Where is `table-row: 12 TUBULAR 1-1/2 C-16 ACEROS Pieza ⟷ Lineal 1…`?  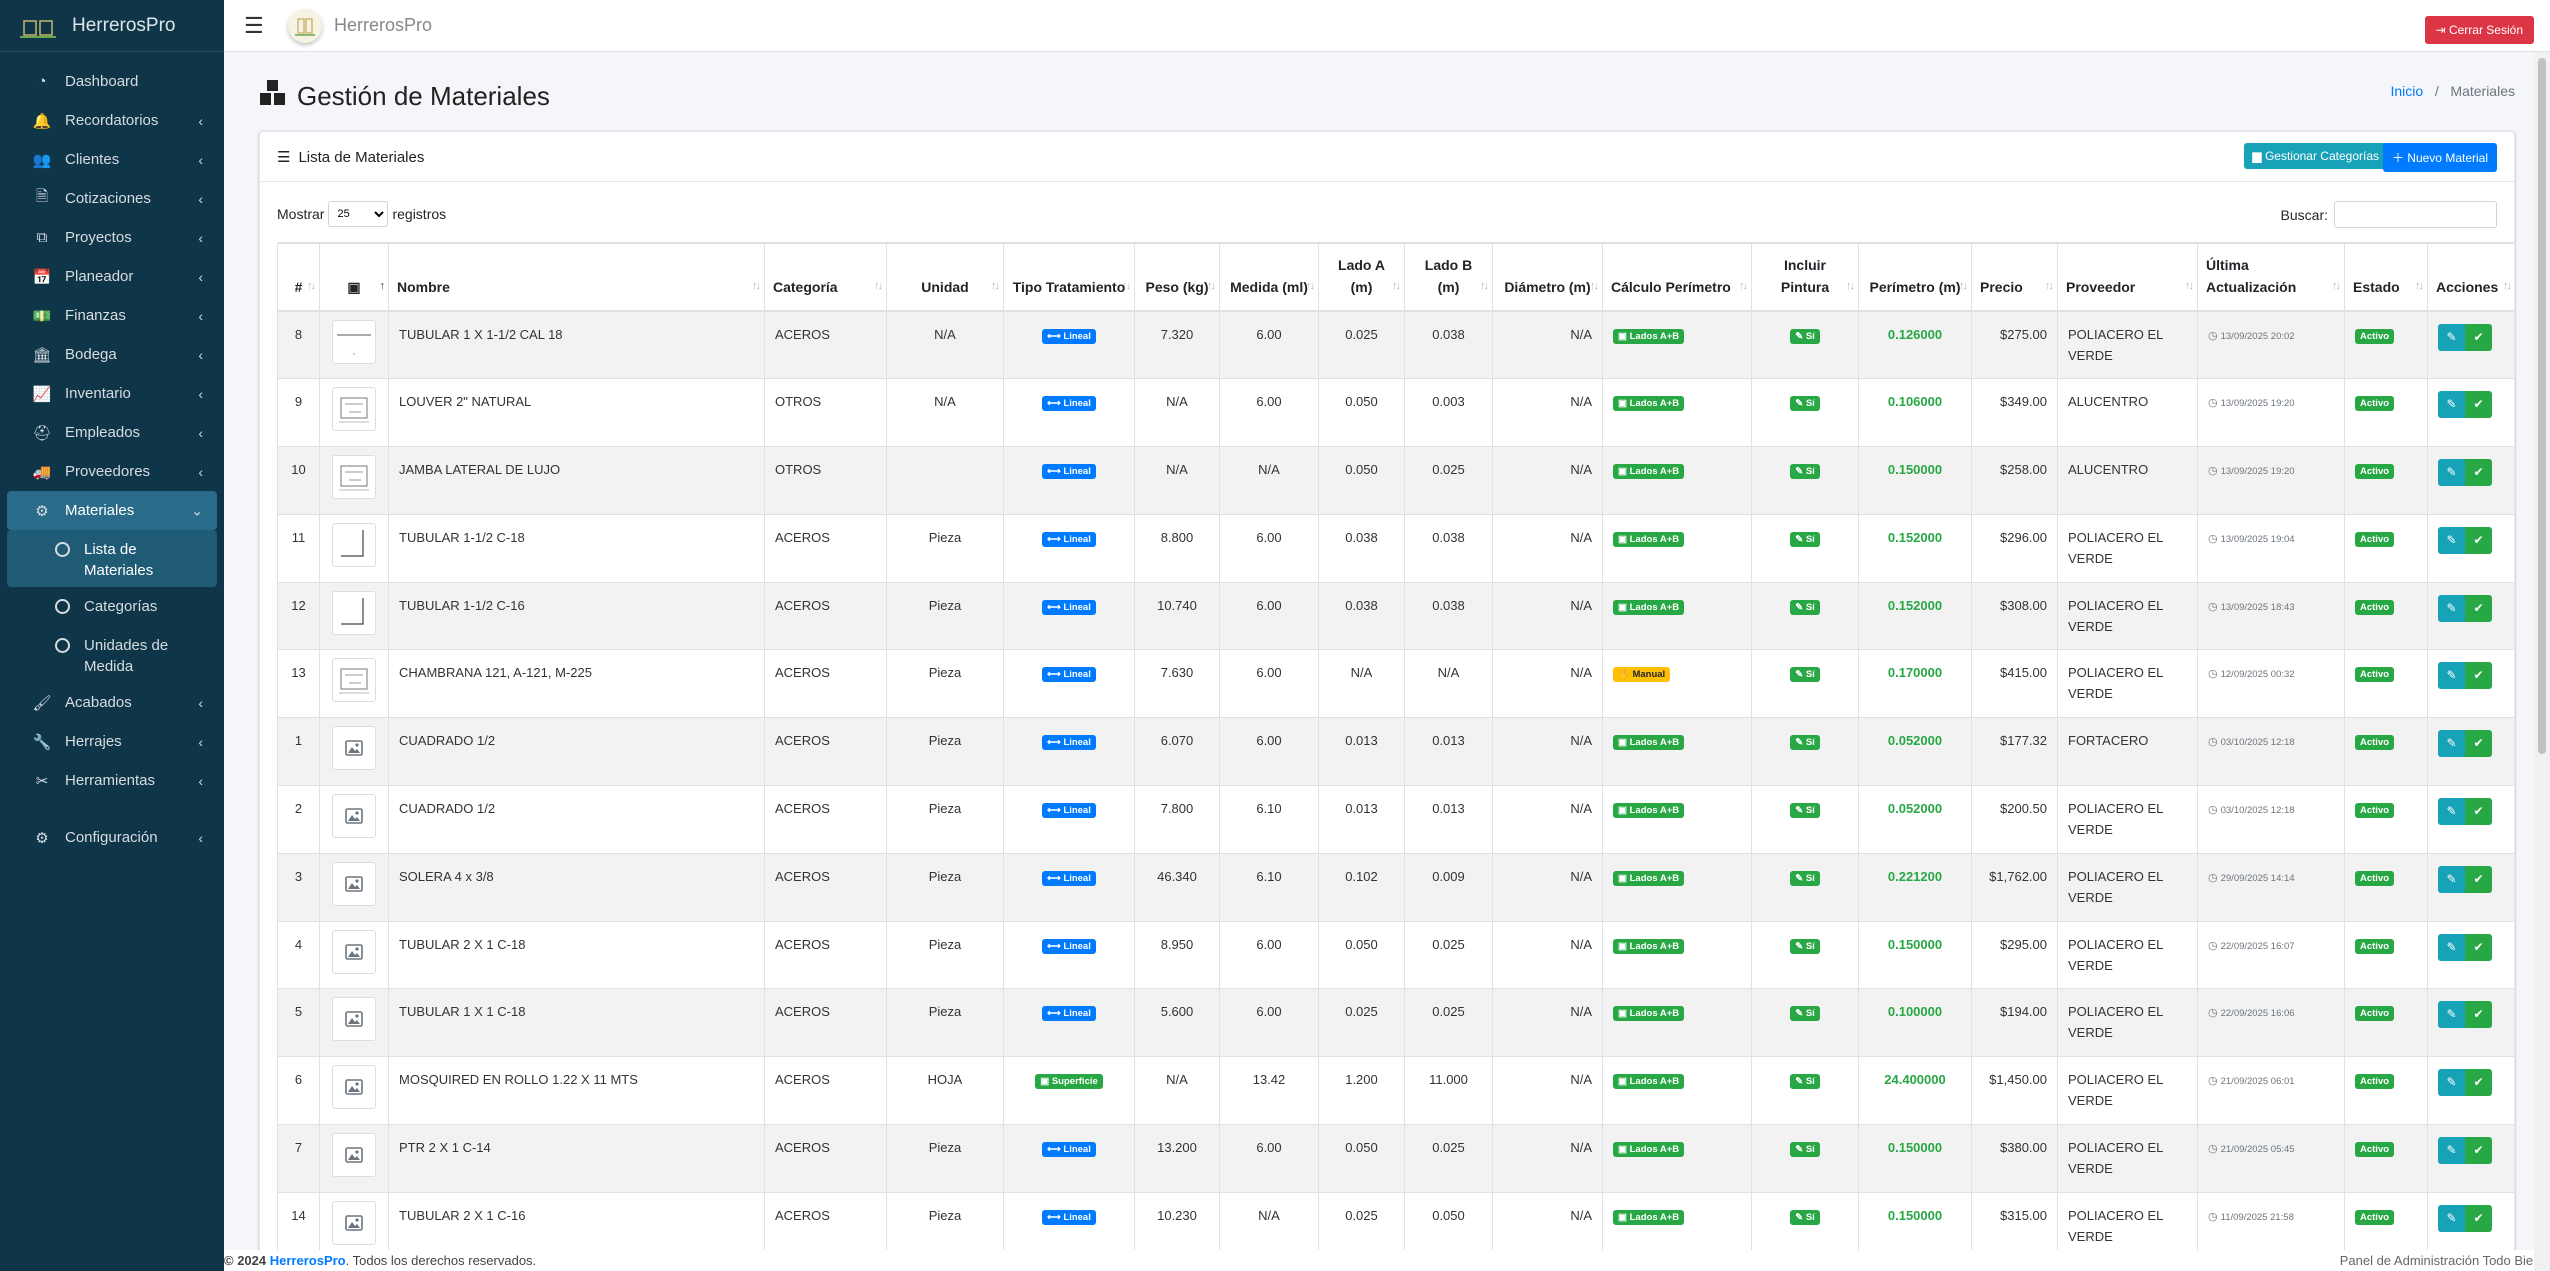 table-row: 12 TUBULAR 1-1/2 C-16 ACEROS Pieza ⟷ Lineal 1… is located at coordinates (1395, 616).